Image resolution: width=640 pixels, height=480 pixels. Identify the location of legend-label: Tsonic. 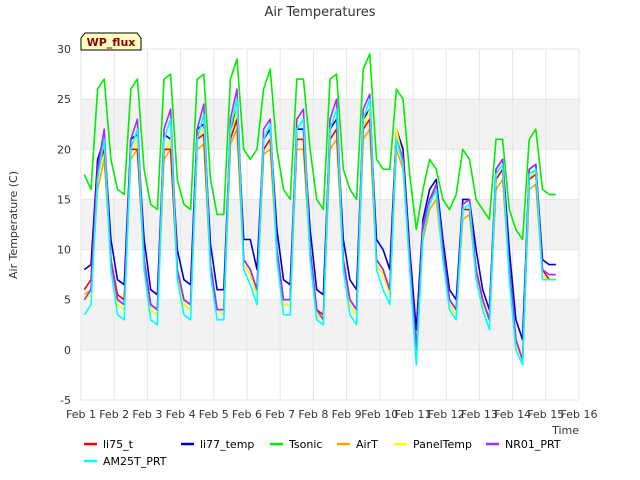
(305, 444).